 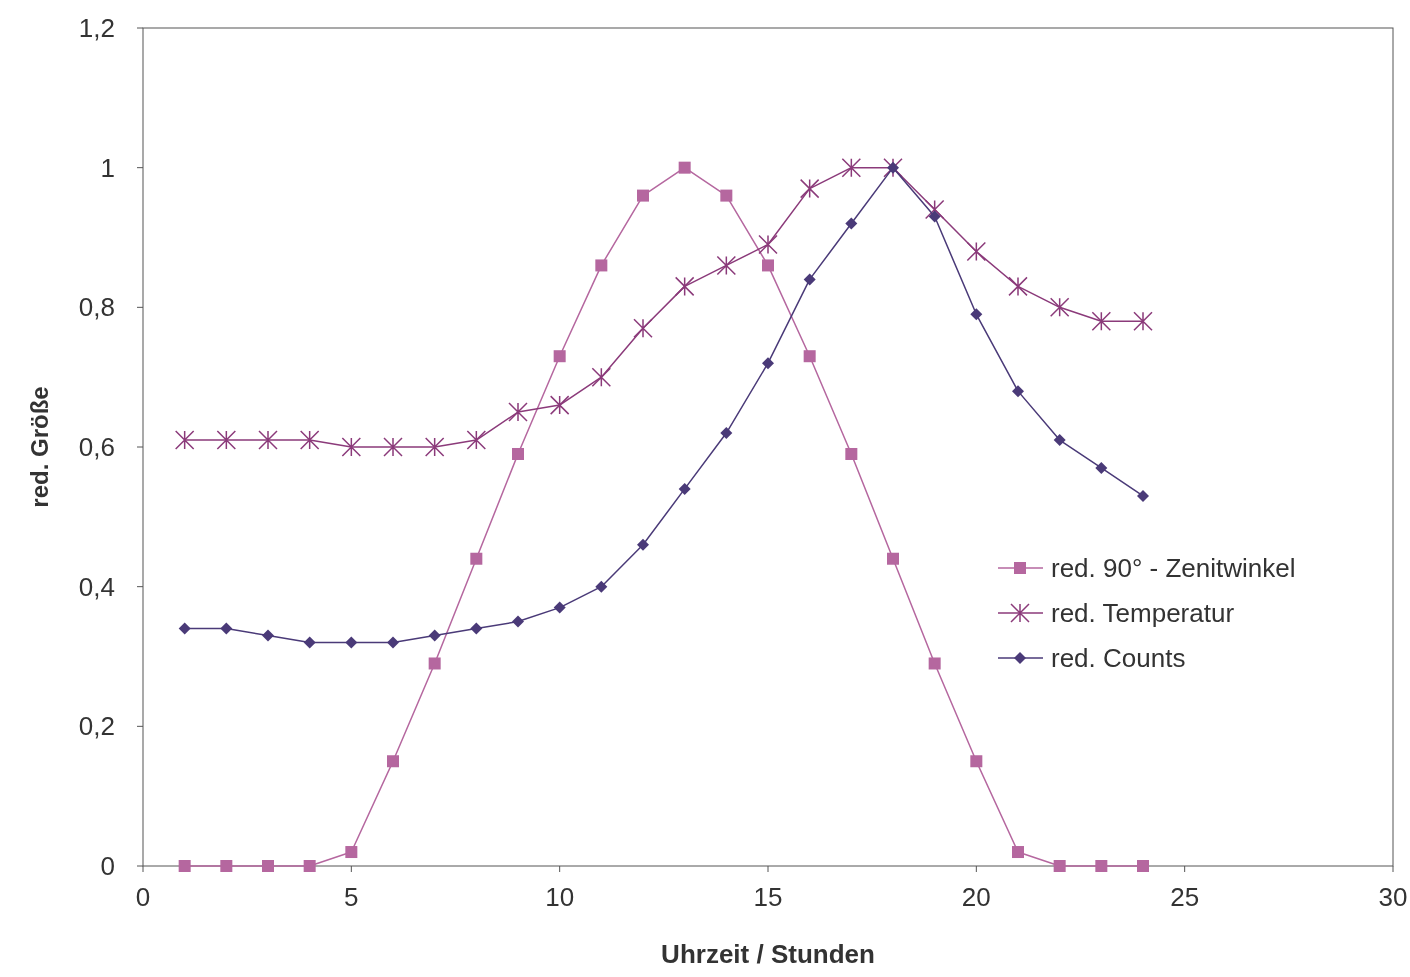 What do you see at coordinates (351, 897) in the screenshot?
I see `x-tick-label: 5` at bounding box center [351, 897].